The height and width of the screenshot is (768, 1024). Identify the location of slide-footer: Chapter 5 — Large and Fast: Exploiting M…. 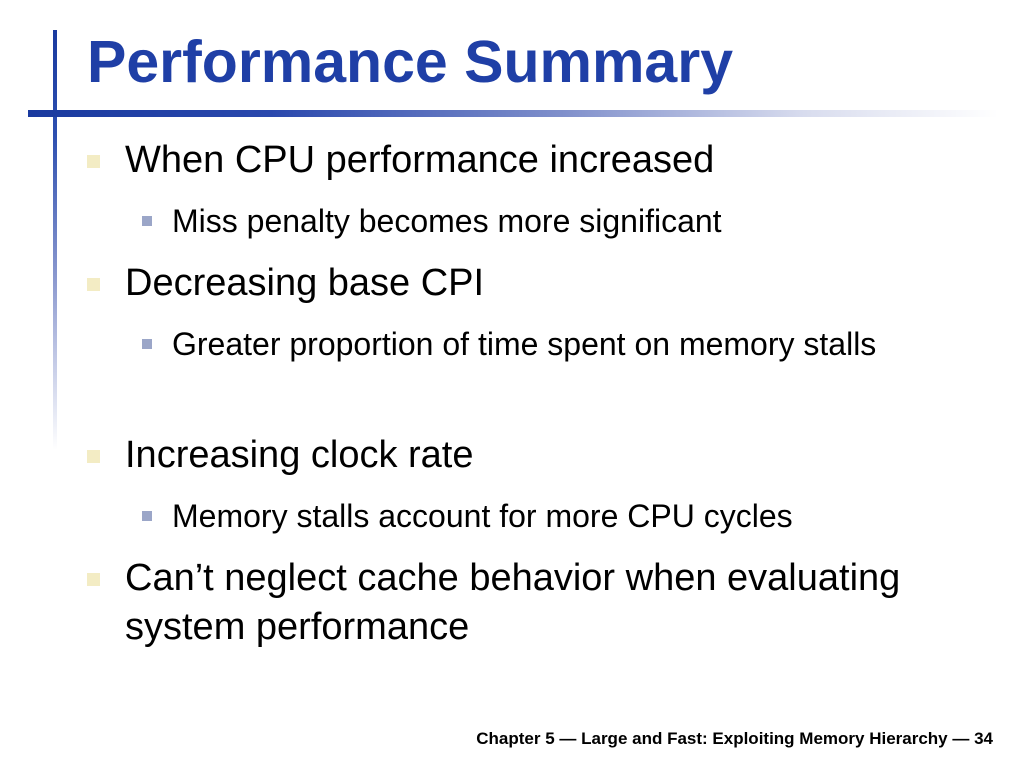
(734, 738).